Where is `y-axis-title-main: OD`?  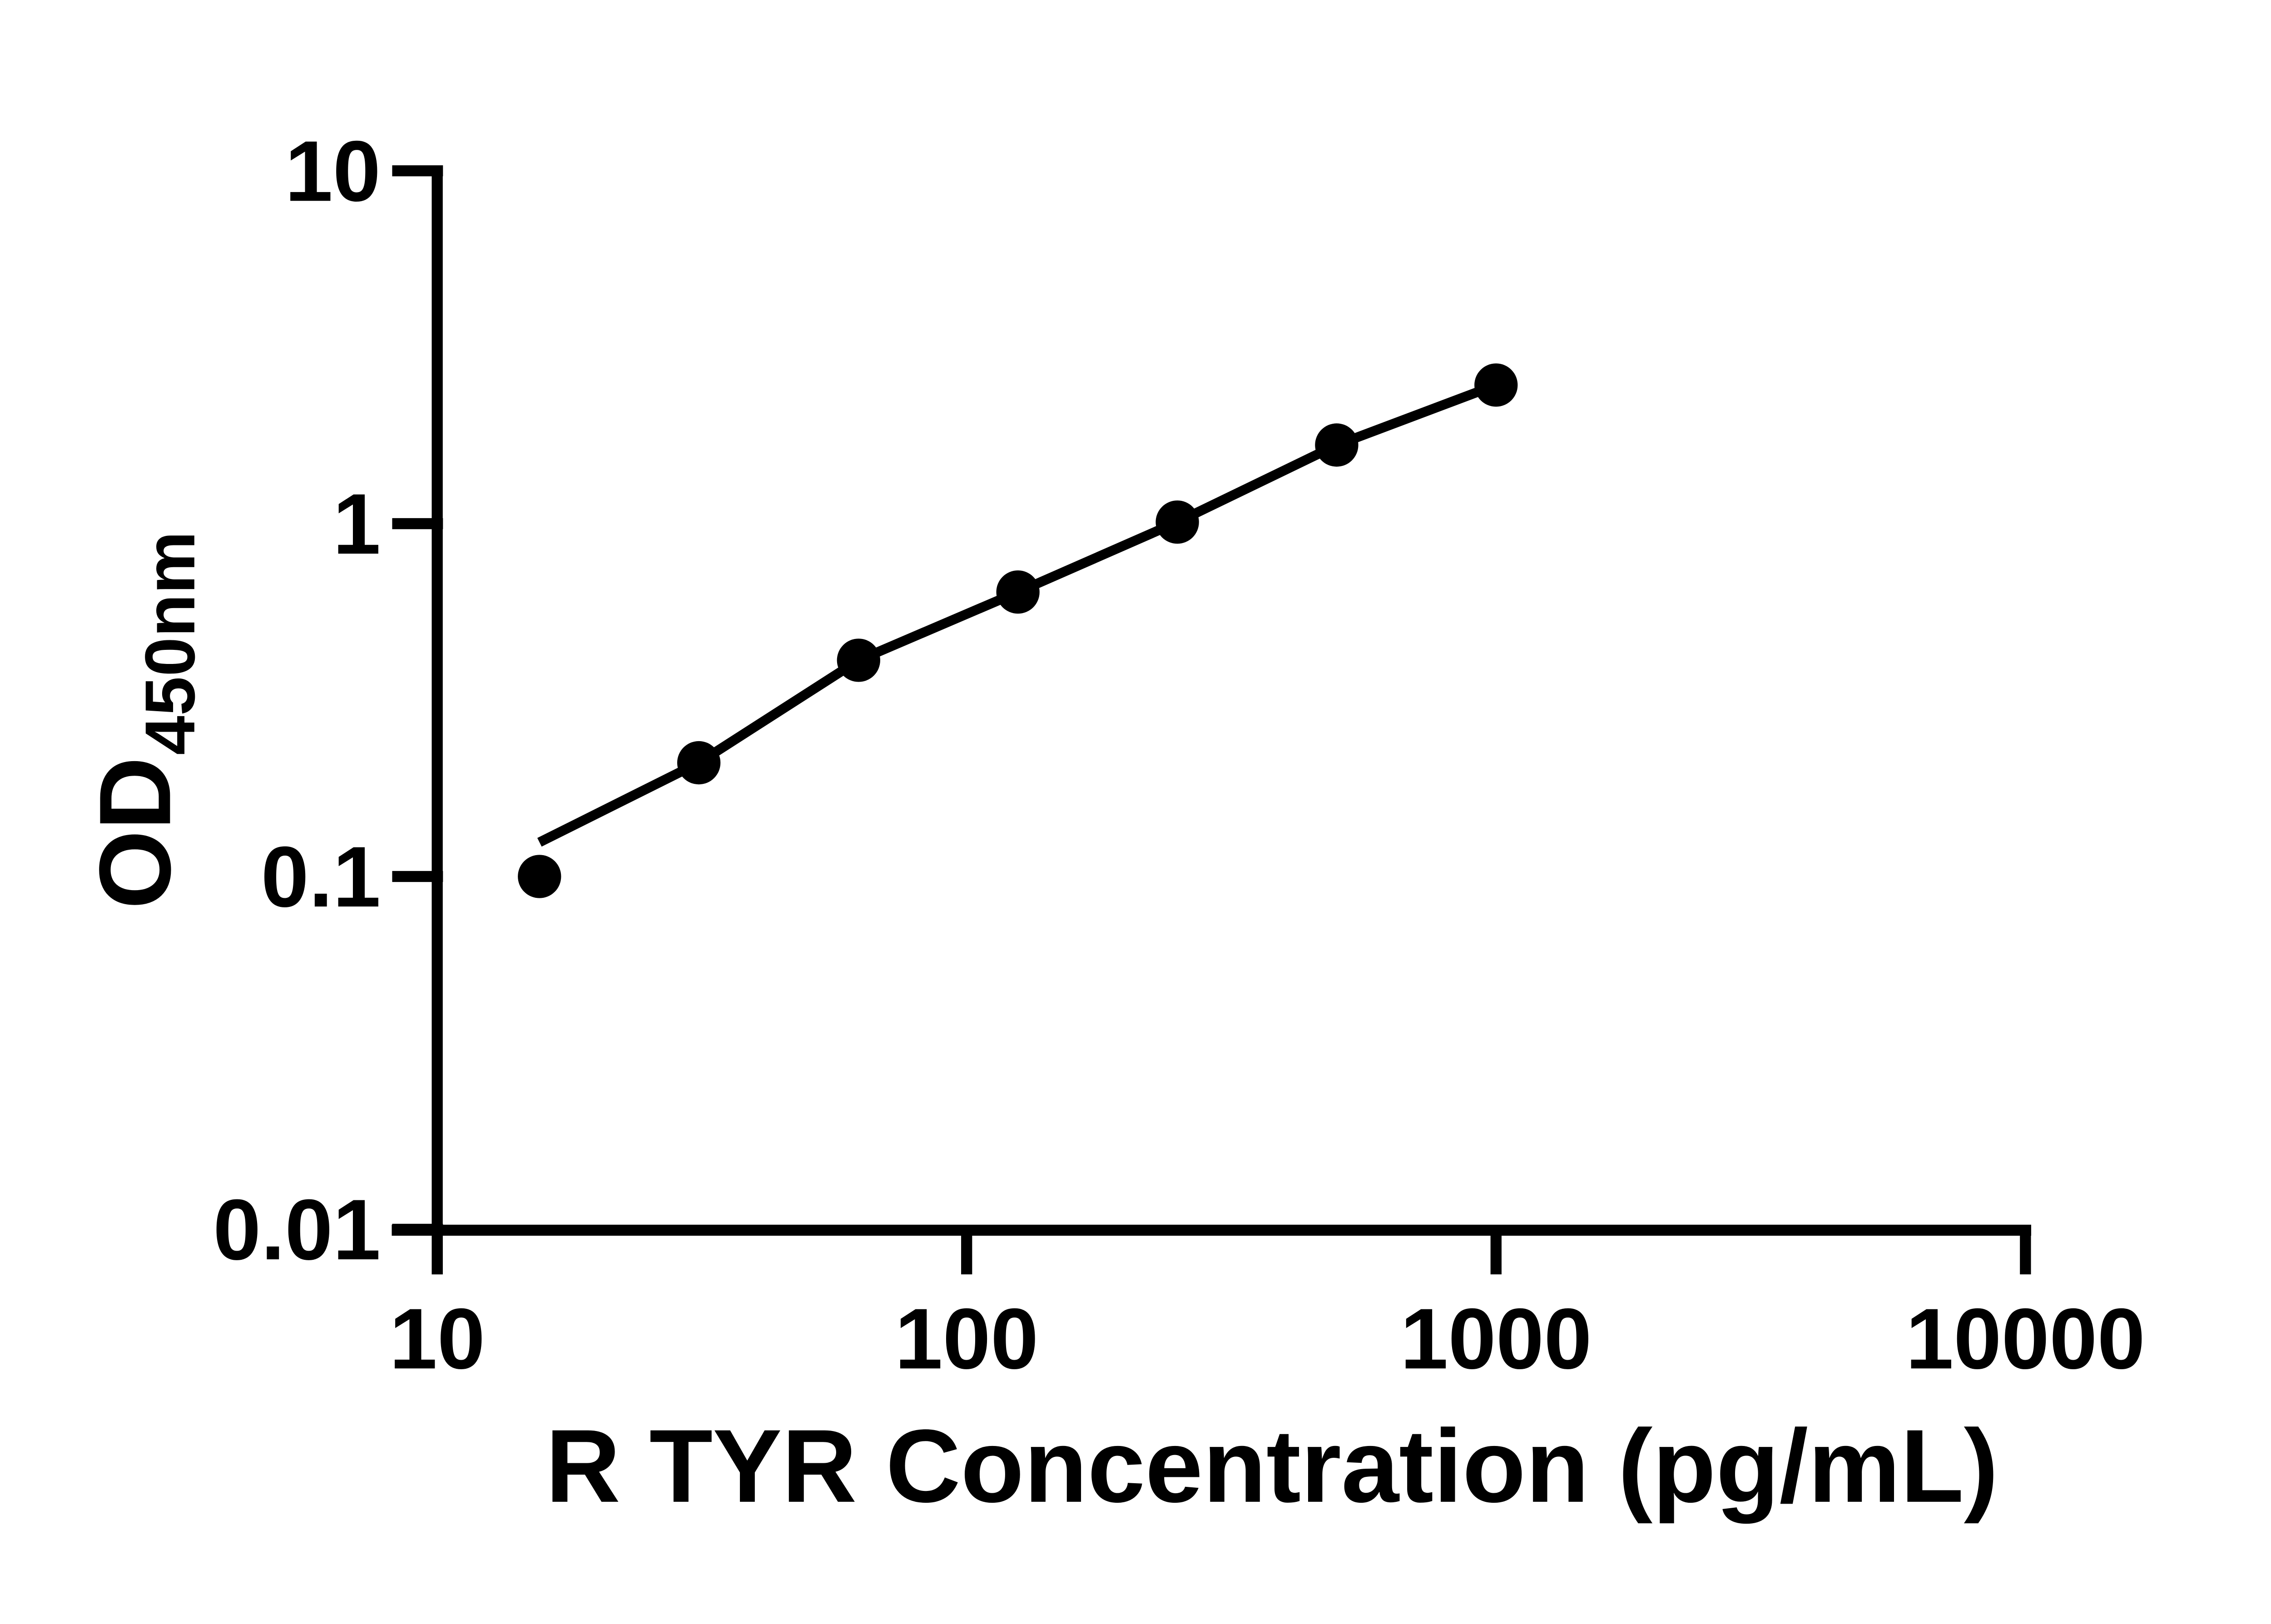 y-axis-title-main: OD is located at coordinates (135, 833).